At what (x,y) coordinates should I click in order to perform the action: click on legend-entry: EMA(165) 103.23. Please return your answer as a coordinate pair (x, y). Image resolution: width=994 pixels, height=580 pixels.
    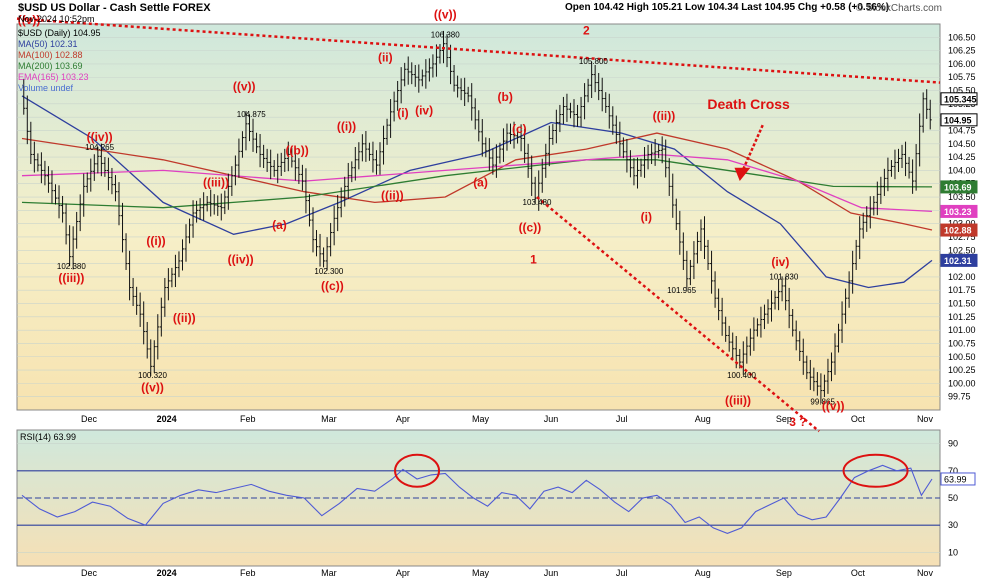
    Looking at the image, I should click on (53, 77).